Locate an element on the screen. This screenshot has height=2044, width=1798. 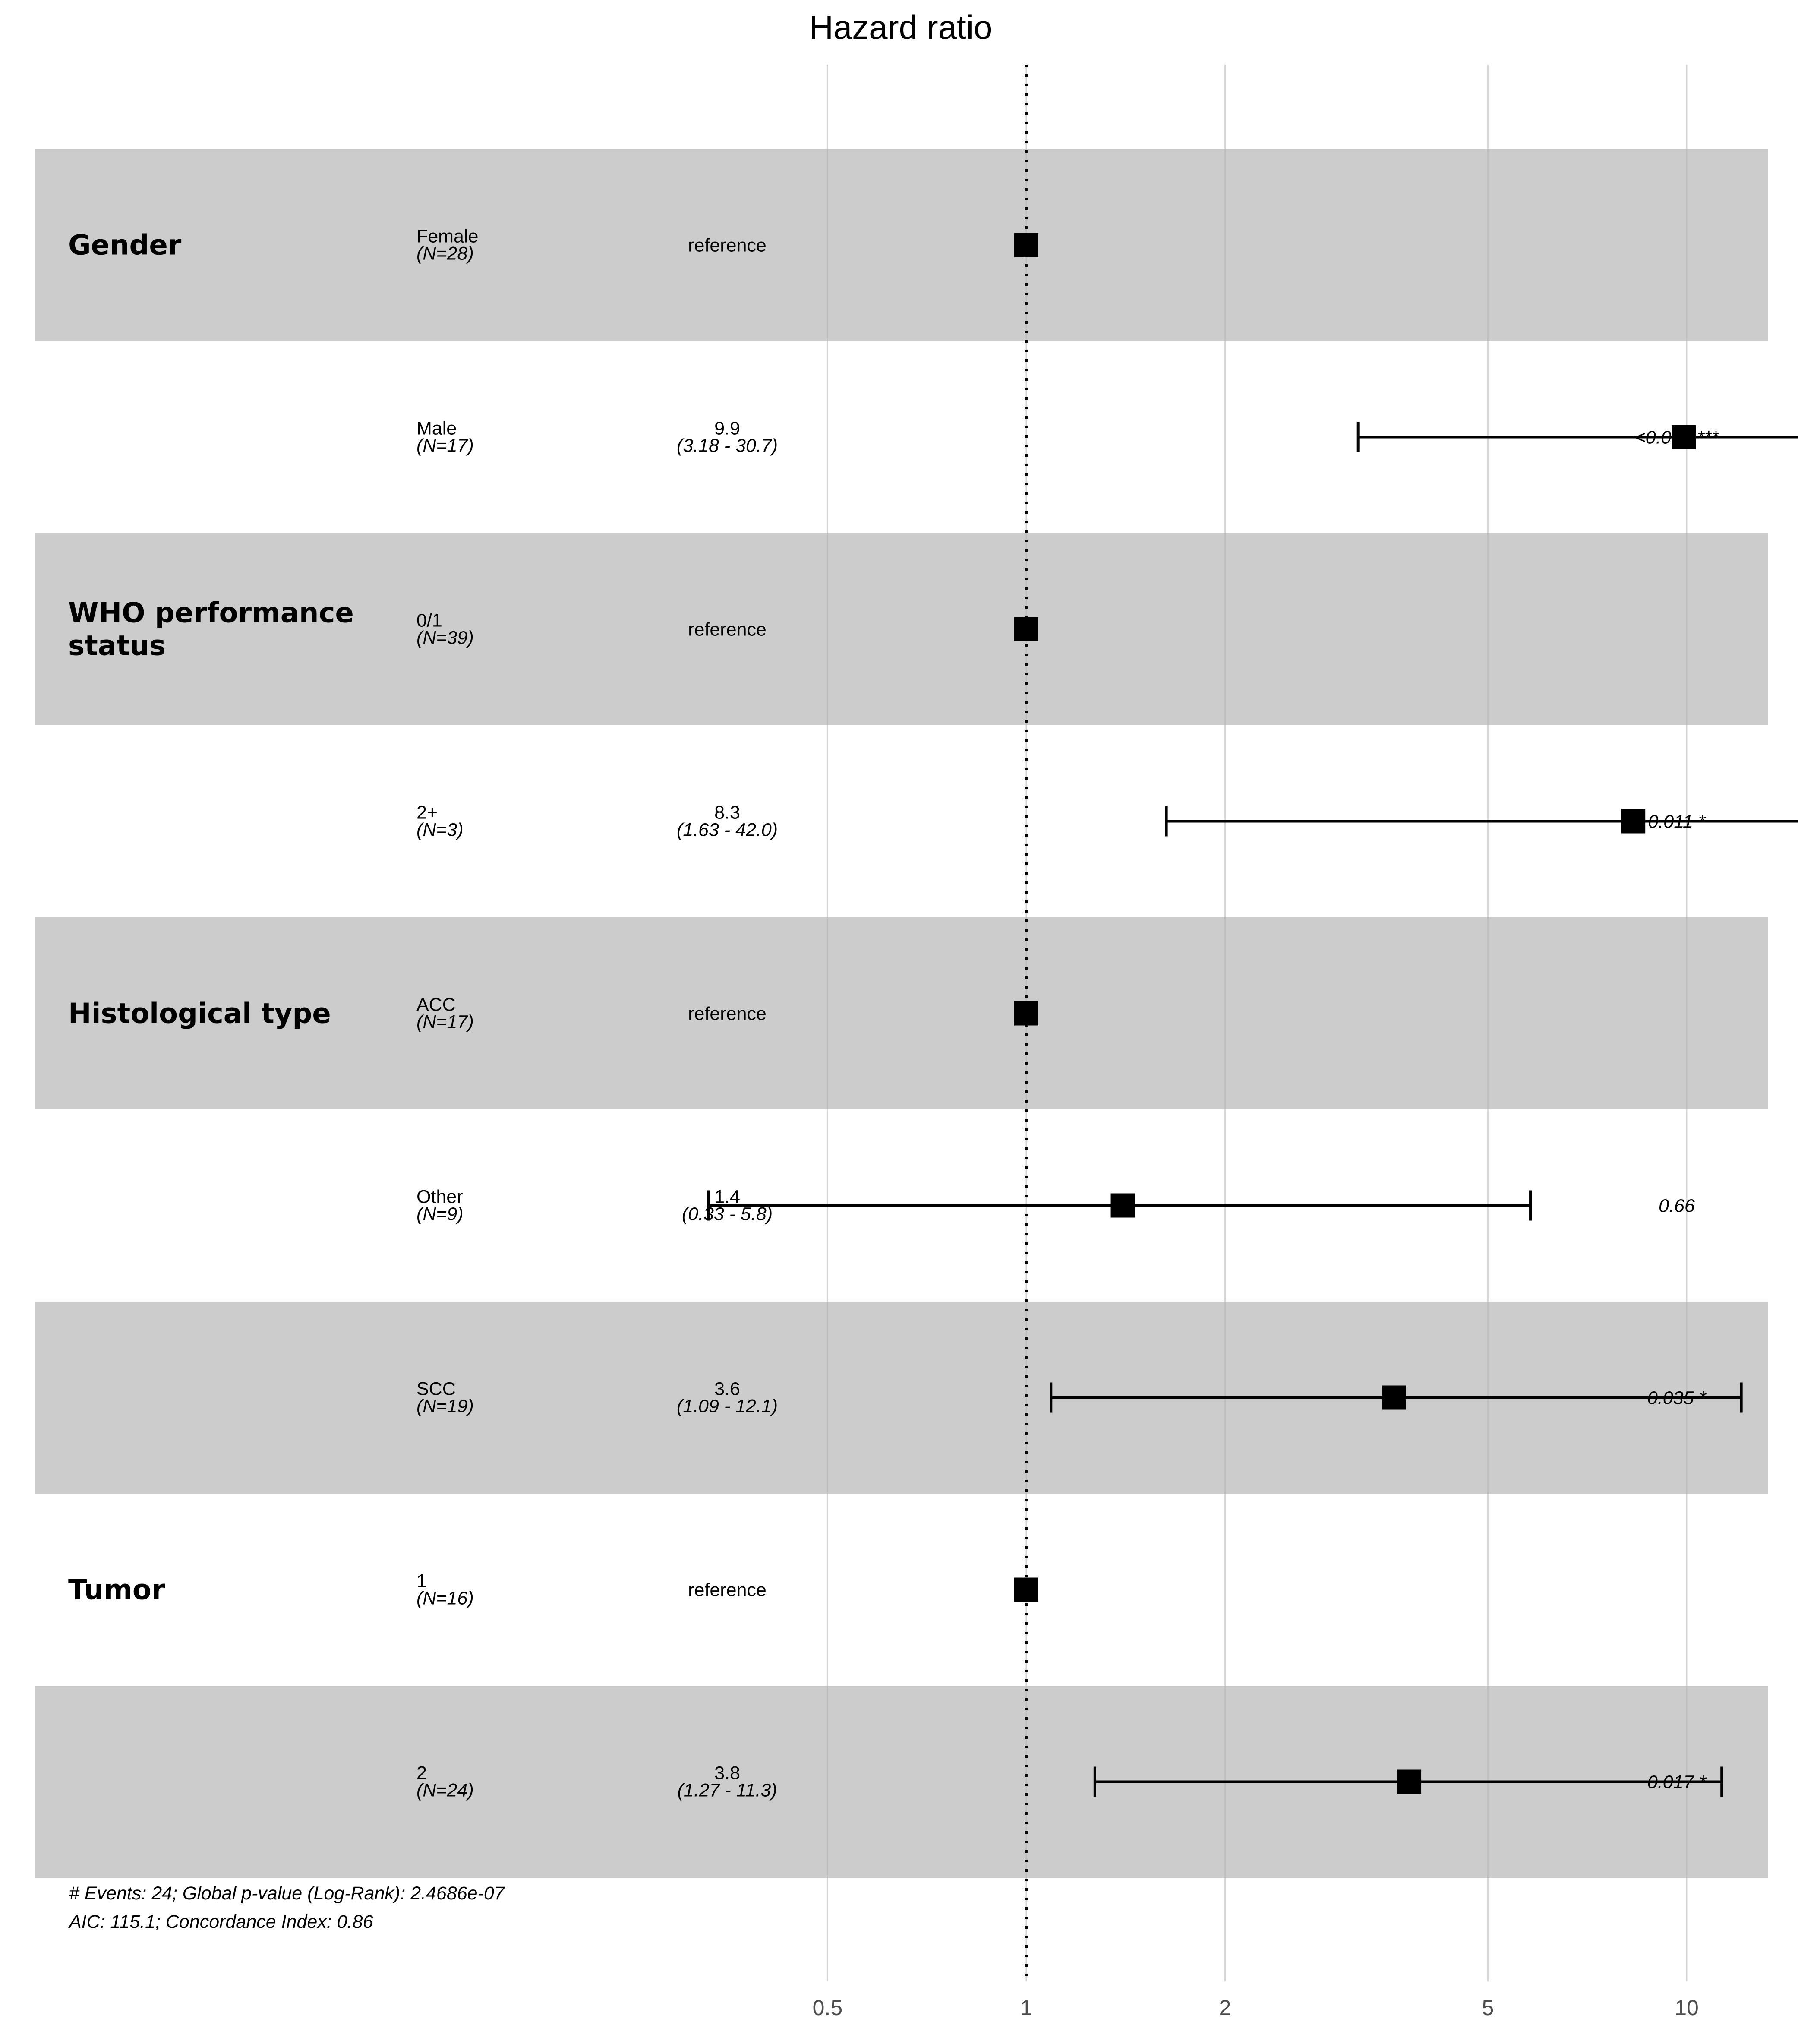
footer-annotation-aic: AIC: 115.1; Concordance Index: 0.86 is located at coordinates (220, 1921).